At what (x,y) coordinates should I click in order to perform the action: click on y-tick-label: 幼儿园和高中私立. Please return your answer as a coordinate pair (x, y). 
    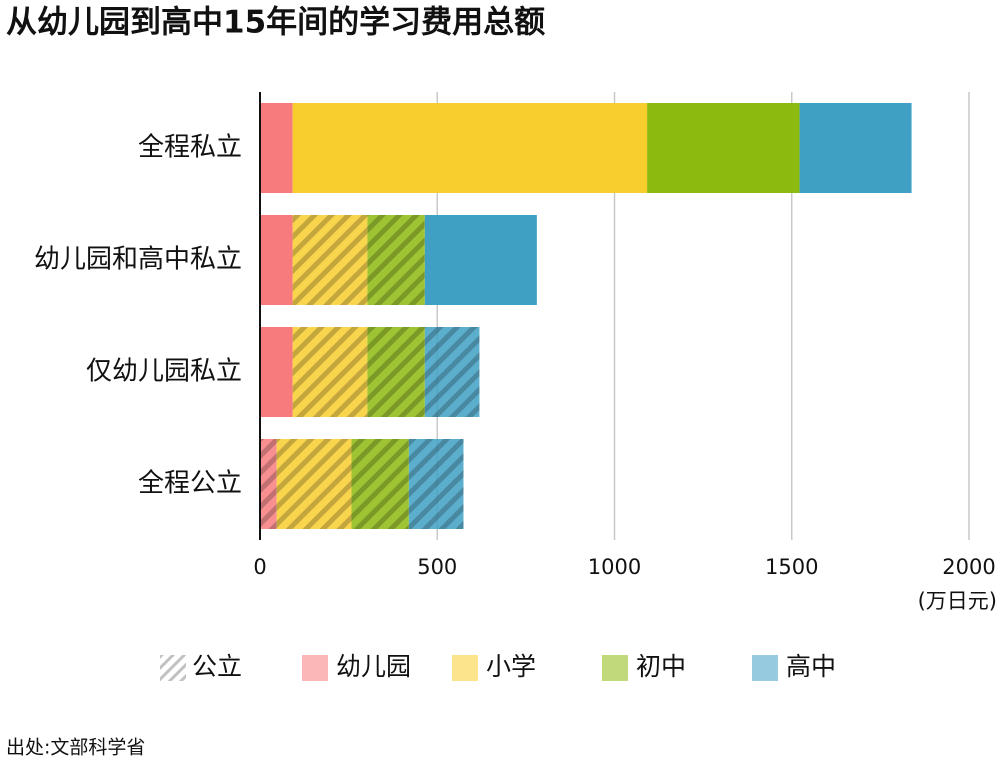
    Looking at the image, I should click on (138, 260).